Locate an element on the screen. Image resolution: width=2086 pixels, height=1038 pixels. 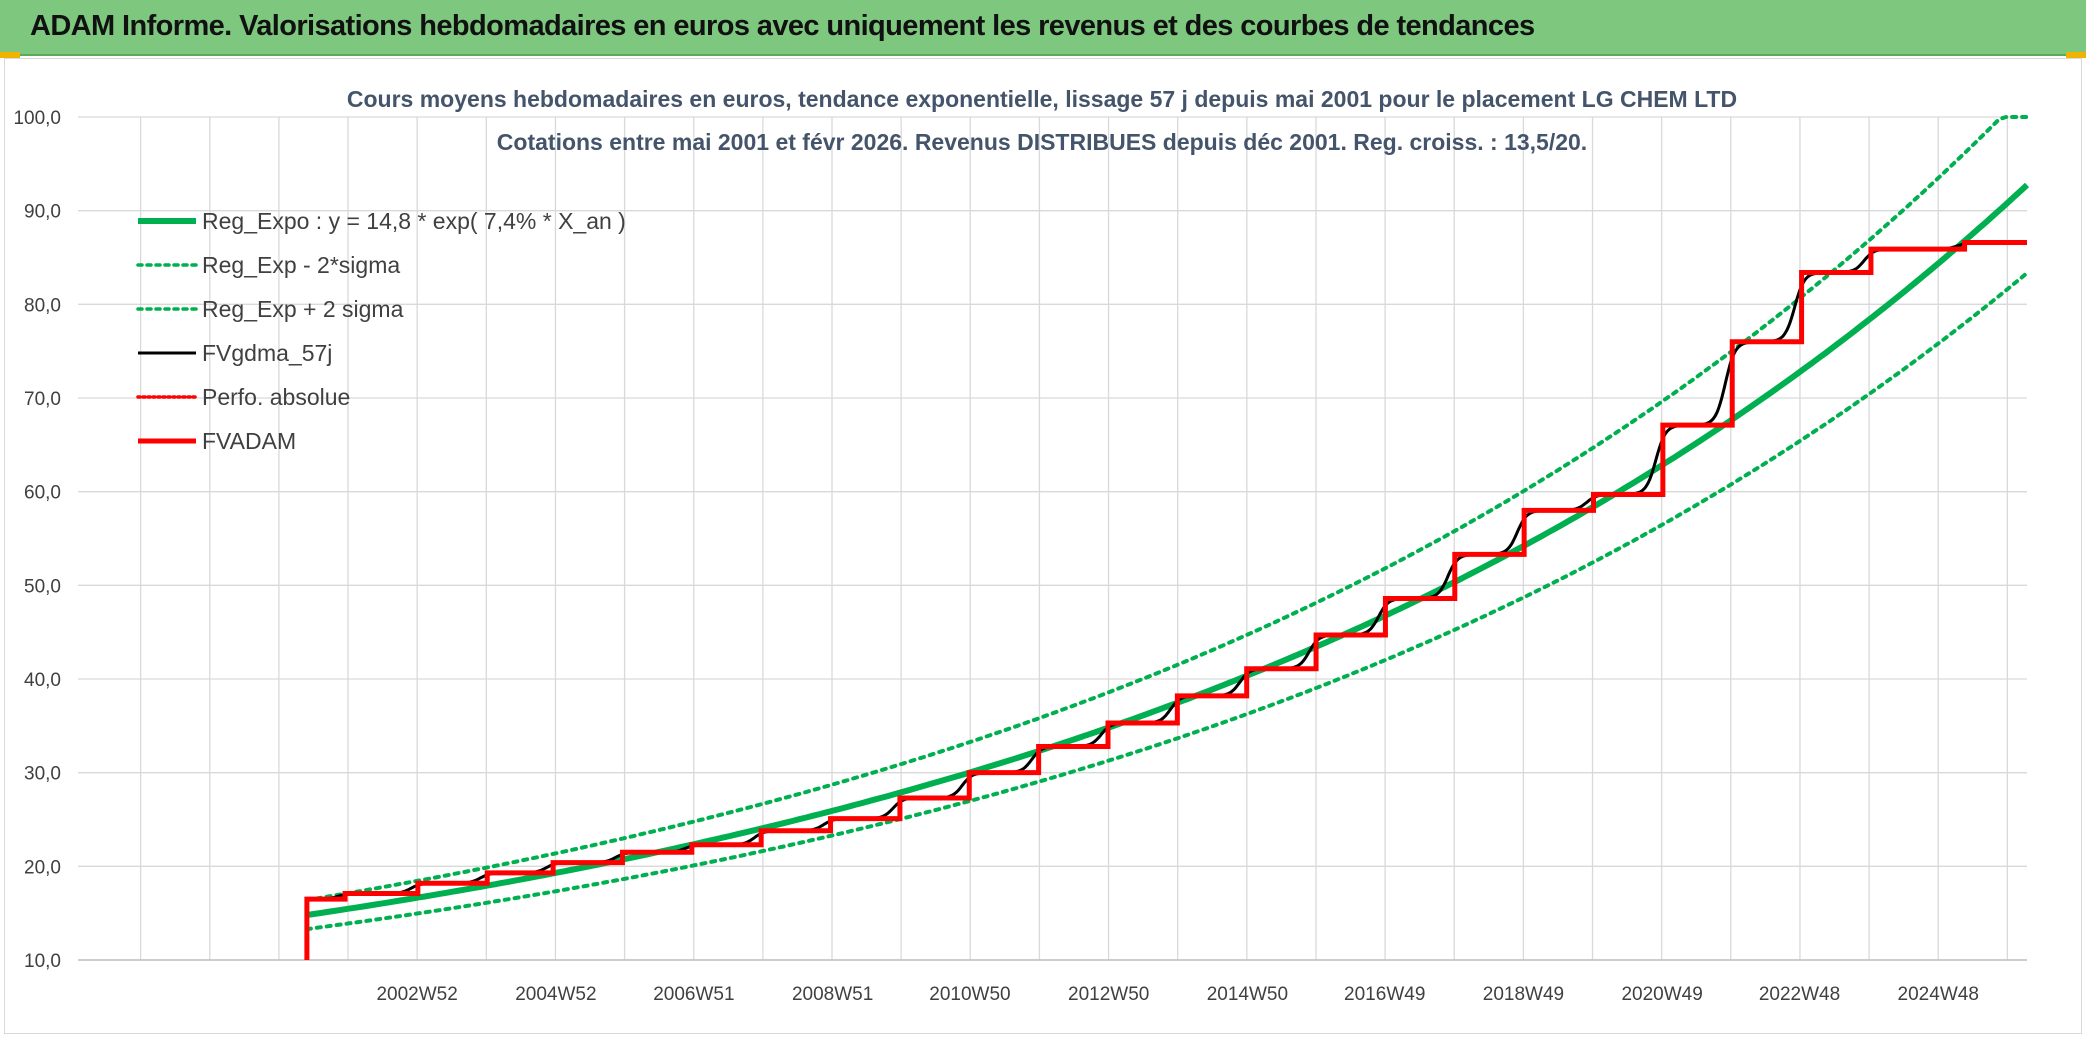
legend-label: Reg_Exp + 2 sigma is located at coordinates (303, 309).